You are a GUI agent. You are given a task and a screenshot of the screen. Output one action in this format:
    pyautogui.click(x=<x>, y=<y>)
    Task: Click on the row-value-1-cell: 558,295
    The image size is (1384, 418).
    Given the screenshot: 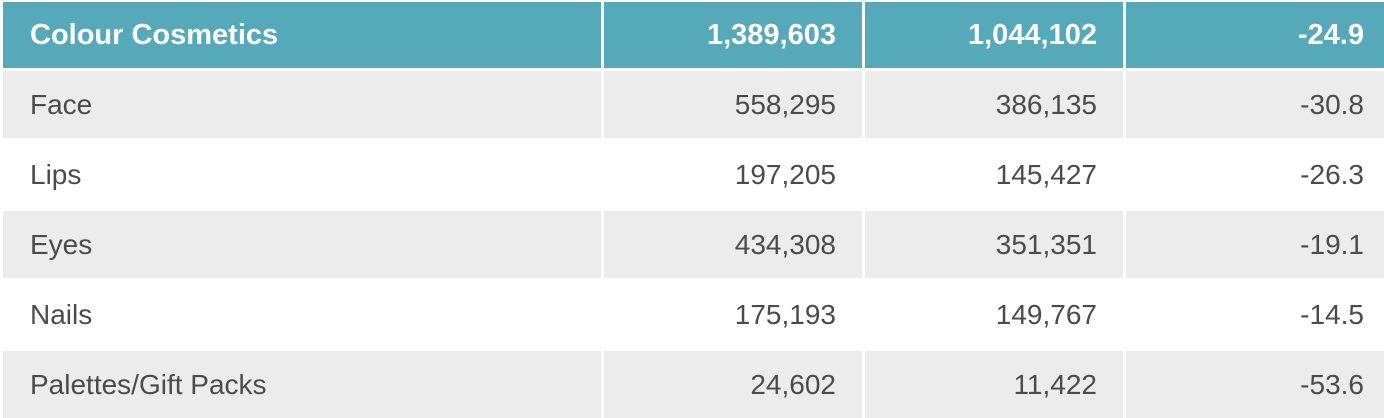 What is the action you would take?
    pyautogui.click(x=733, y=104)
    